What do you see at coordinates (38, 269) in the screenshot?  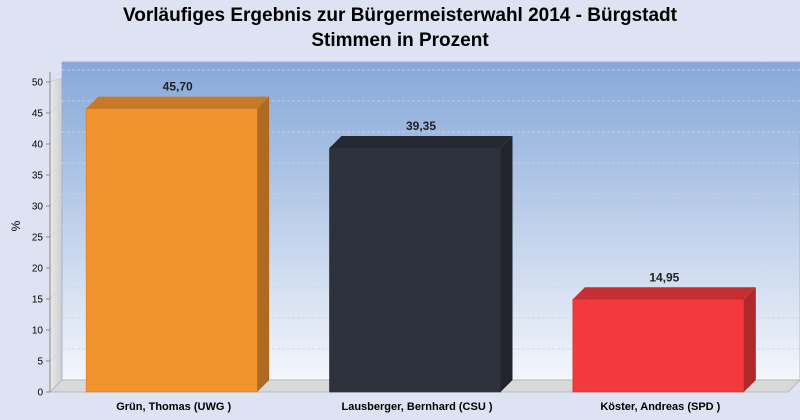 I see `y-tick-label: 20` at bounding box center [38, 269].